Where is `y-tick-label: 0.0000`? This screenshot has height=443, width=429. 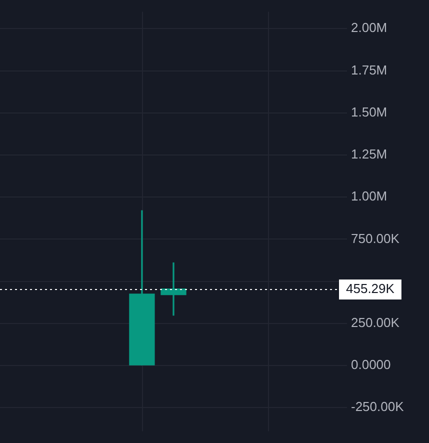
y-tick-label: 0.0000 is located at coordinates (371, 364).